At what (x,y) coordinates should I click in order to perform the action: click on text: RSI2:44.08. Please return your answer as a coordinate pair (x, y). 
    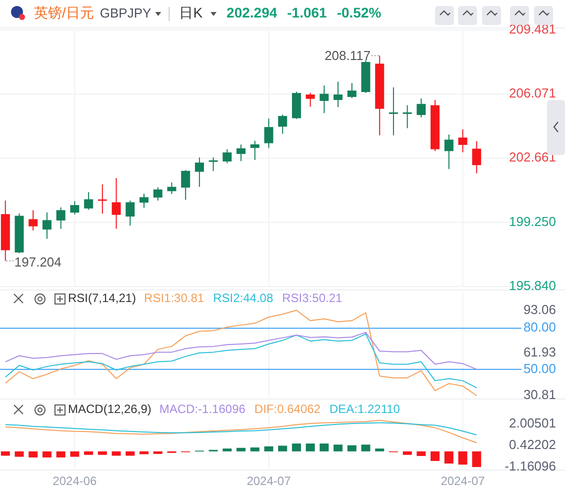
    Looking at the image, I should click on (243, 298).